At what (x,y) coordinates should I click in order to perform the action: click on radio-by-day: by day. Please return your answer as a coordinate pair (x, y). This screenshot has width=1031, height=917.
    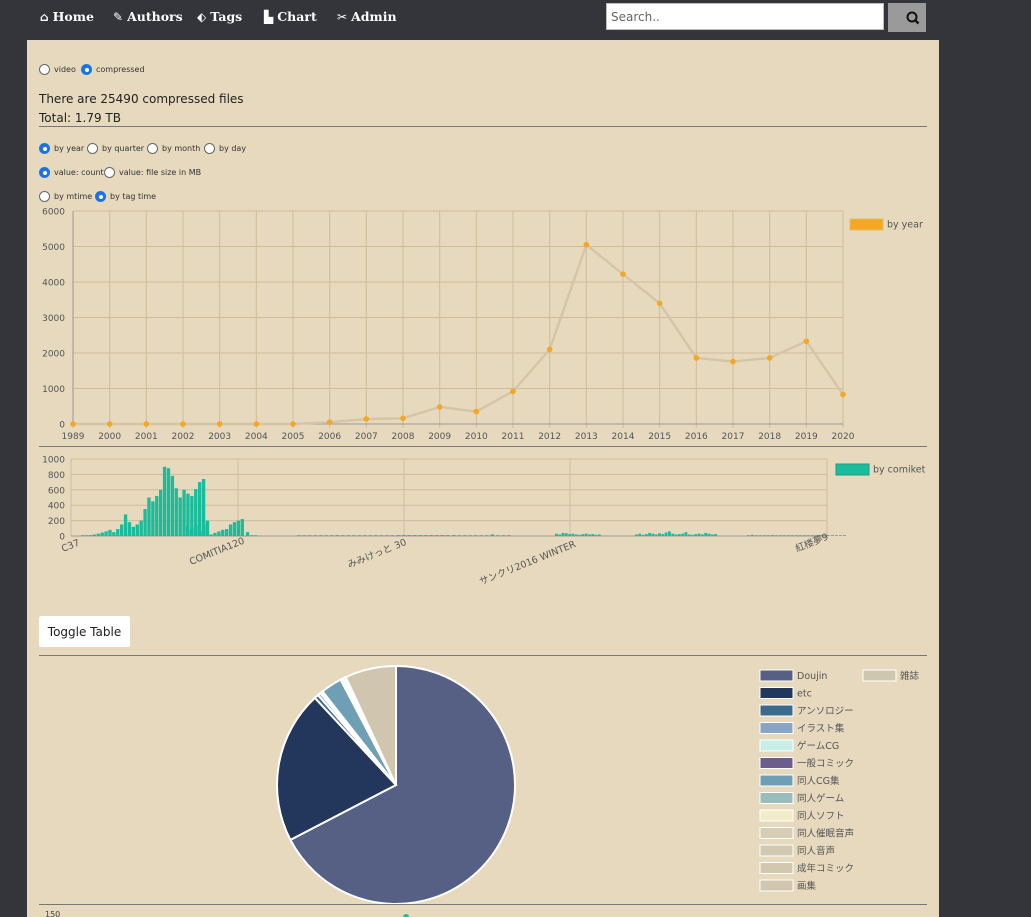
    Looking at the image, I should click on (225, 148).